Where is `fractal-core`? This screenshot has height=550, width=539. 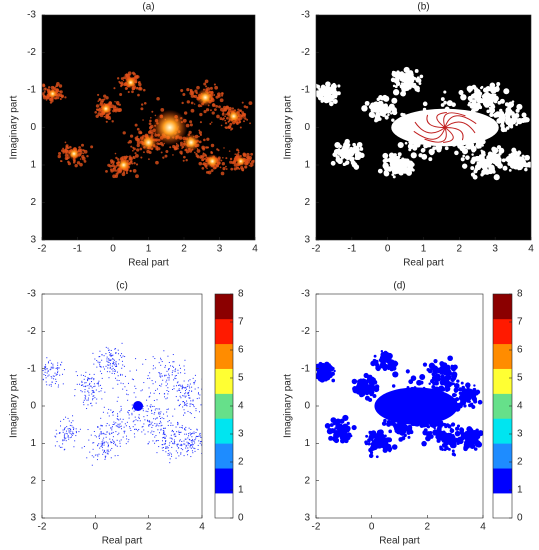 fractal-core is located at coordinates (138, 406).